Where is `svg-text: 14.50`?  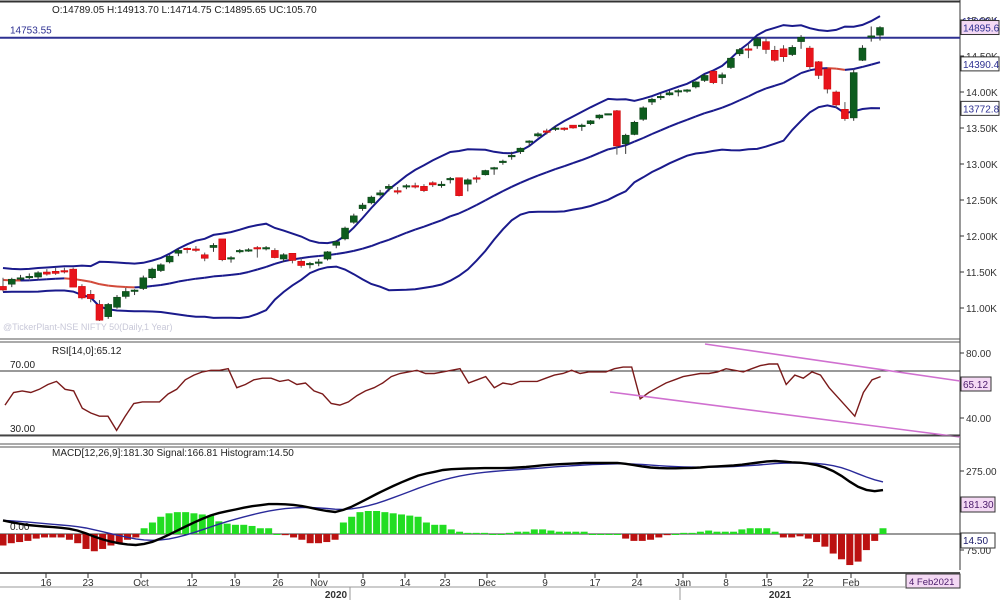
svg-text: 14.50 is located at coordinates (975, 541).